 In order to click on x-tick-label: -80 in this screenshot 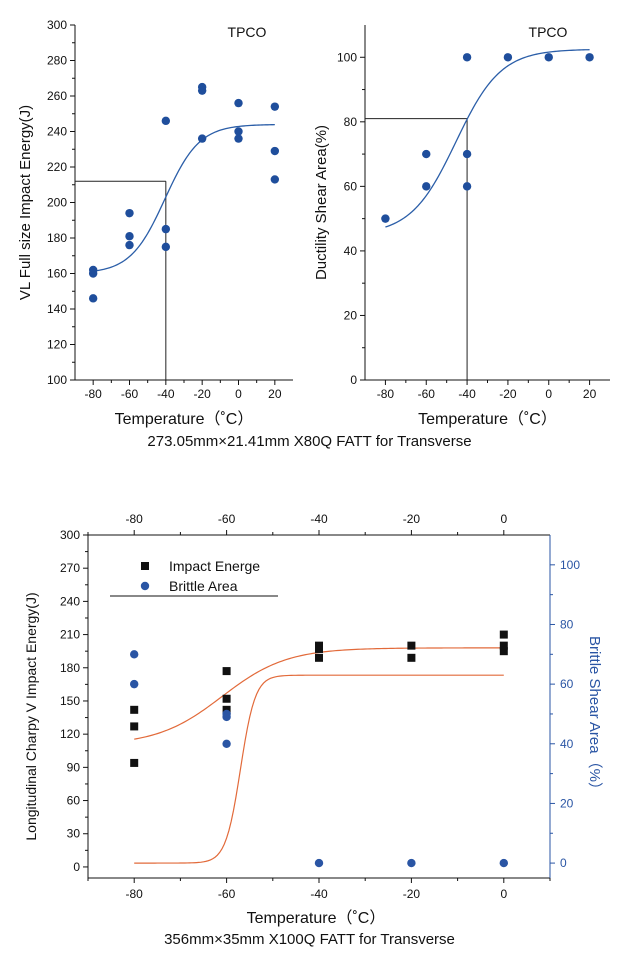, I will do `click(135, 894)`.